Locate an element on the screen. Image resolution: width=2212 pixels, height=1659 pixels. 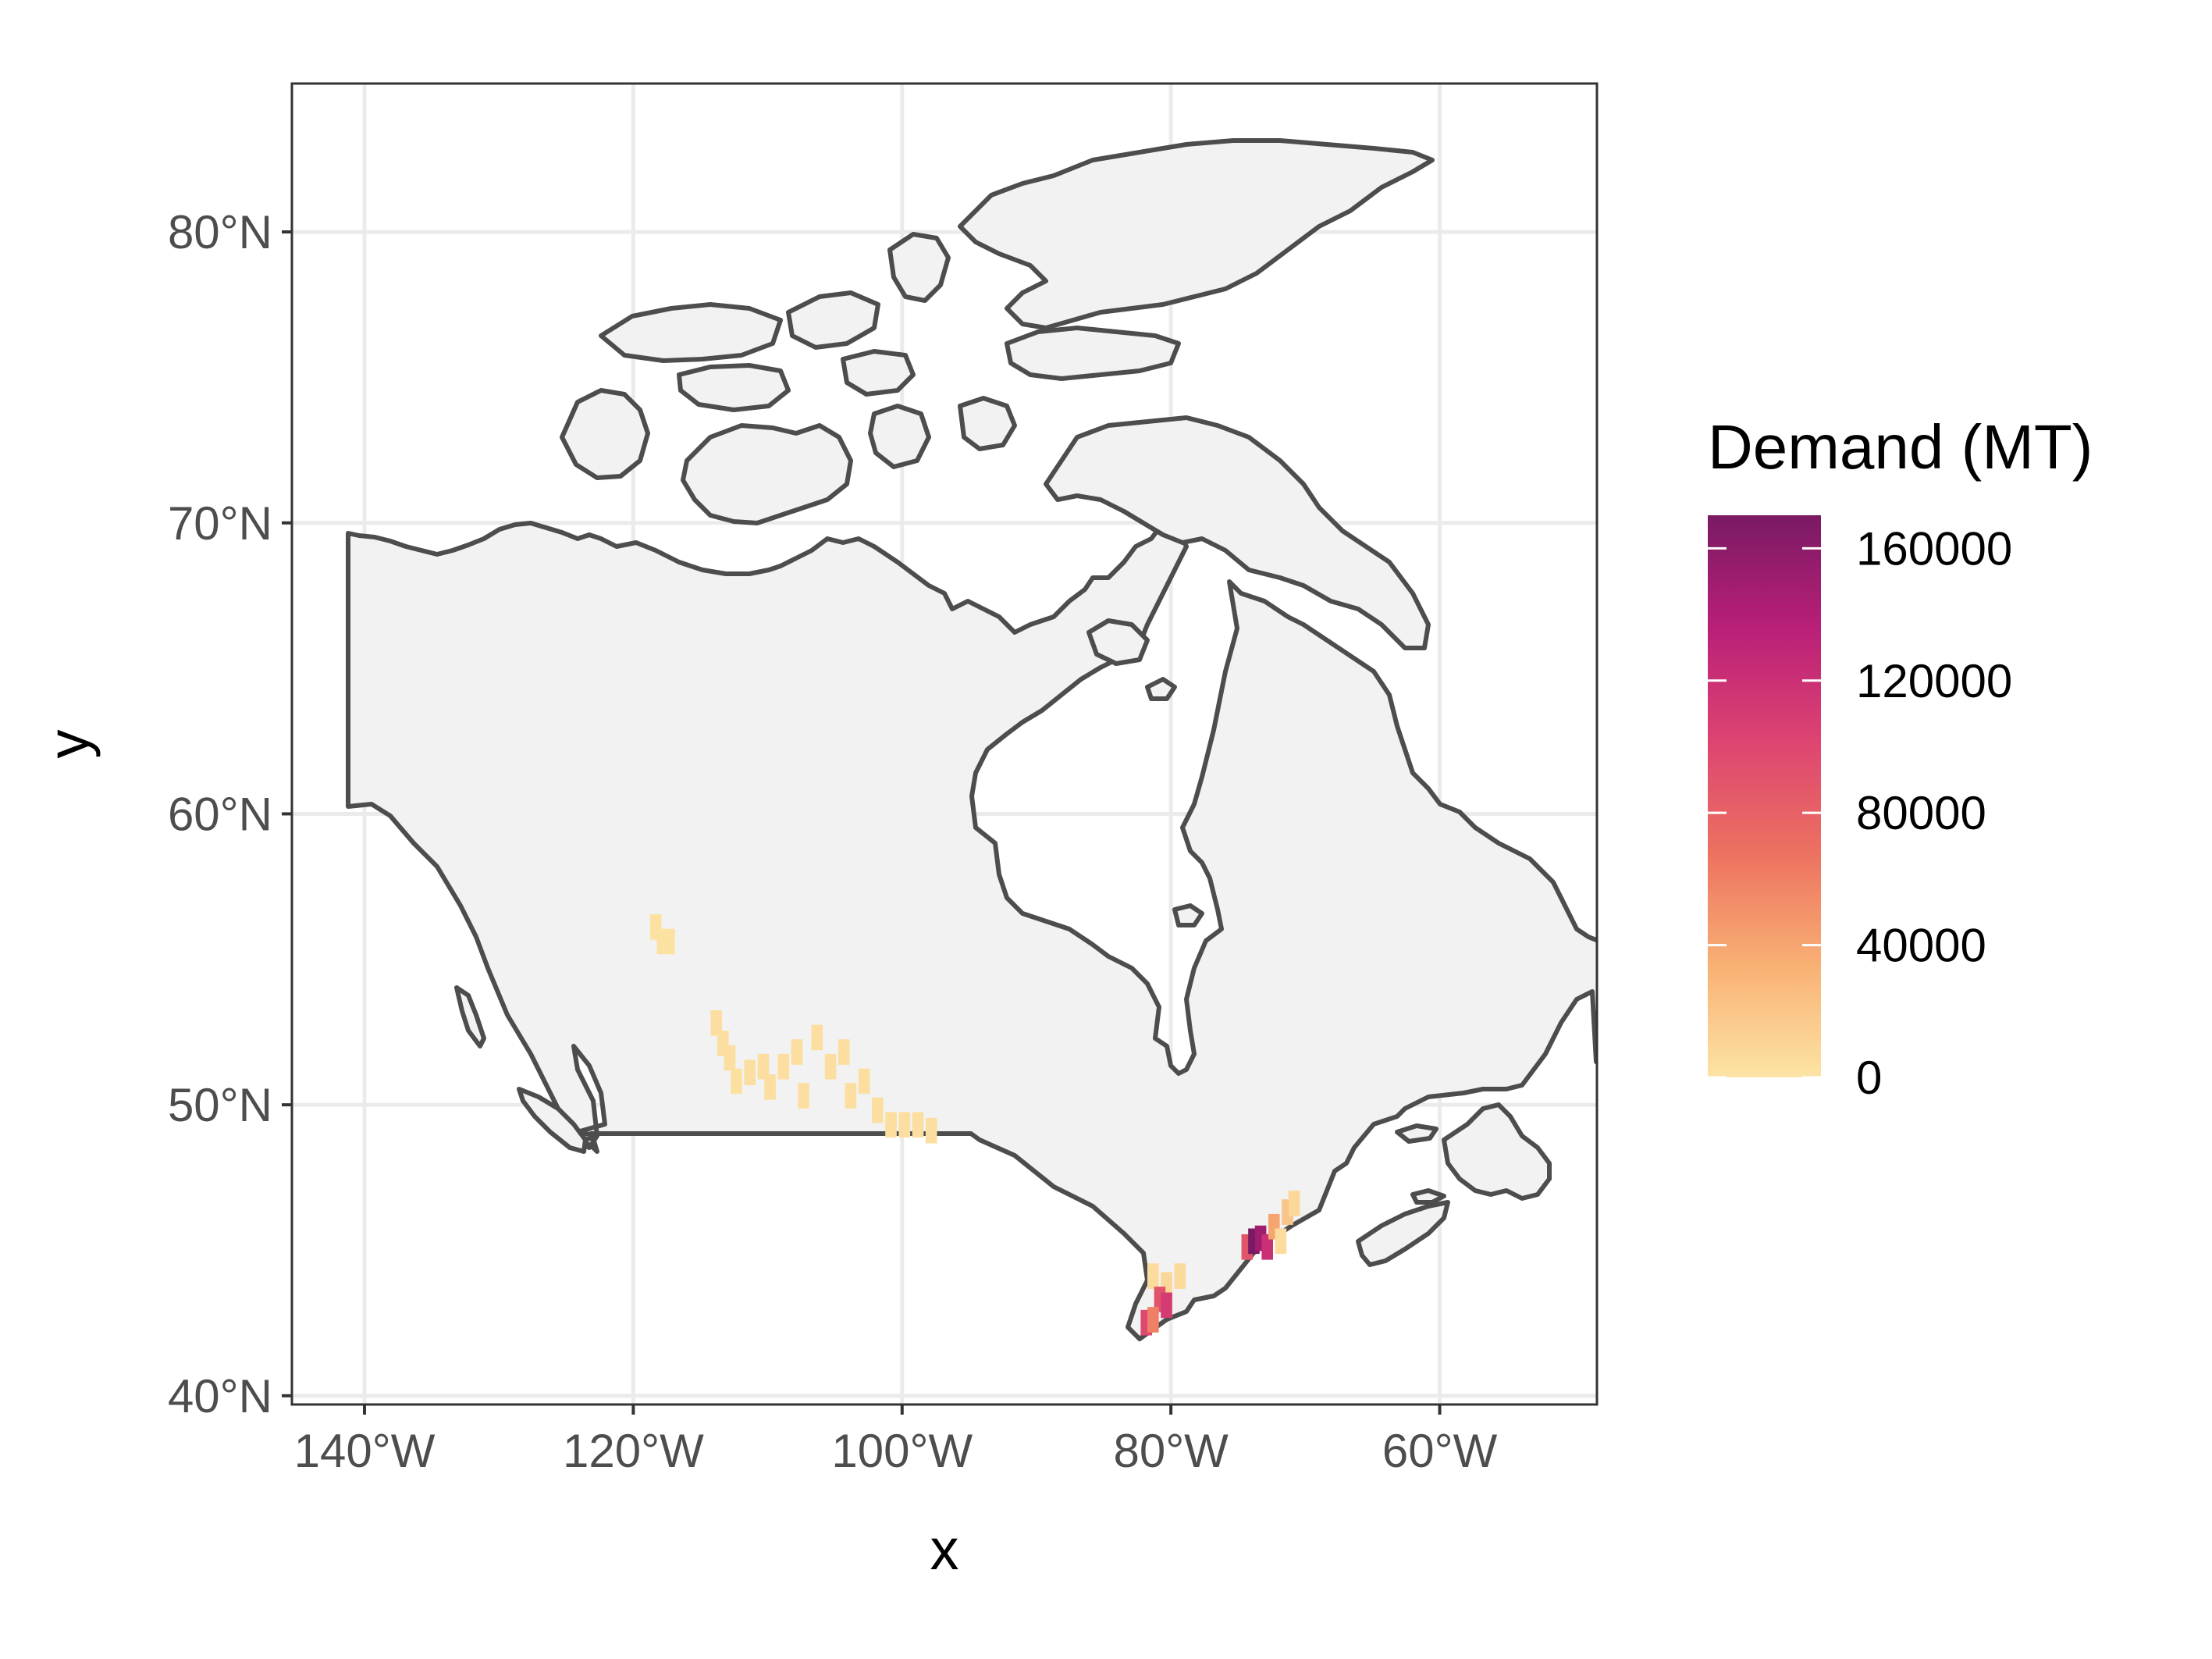
melville-island-outline is located at coordinates (734, 387).